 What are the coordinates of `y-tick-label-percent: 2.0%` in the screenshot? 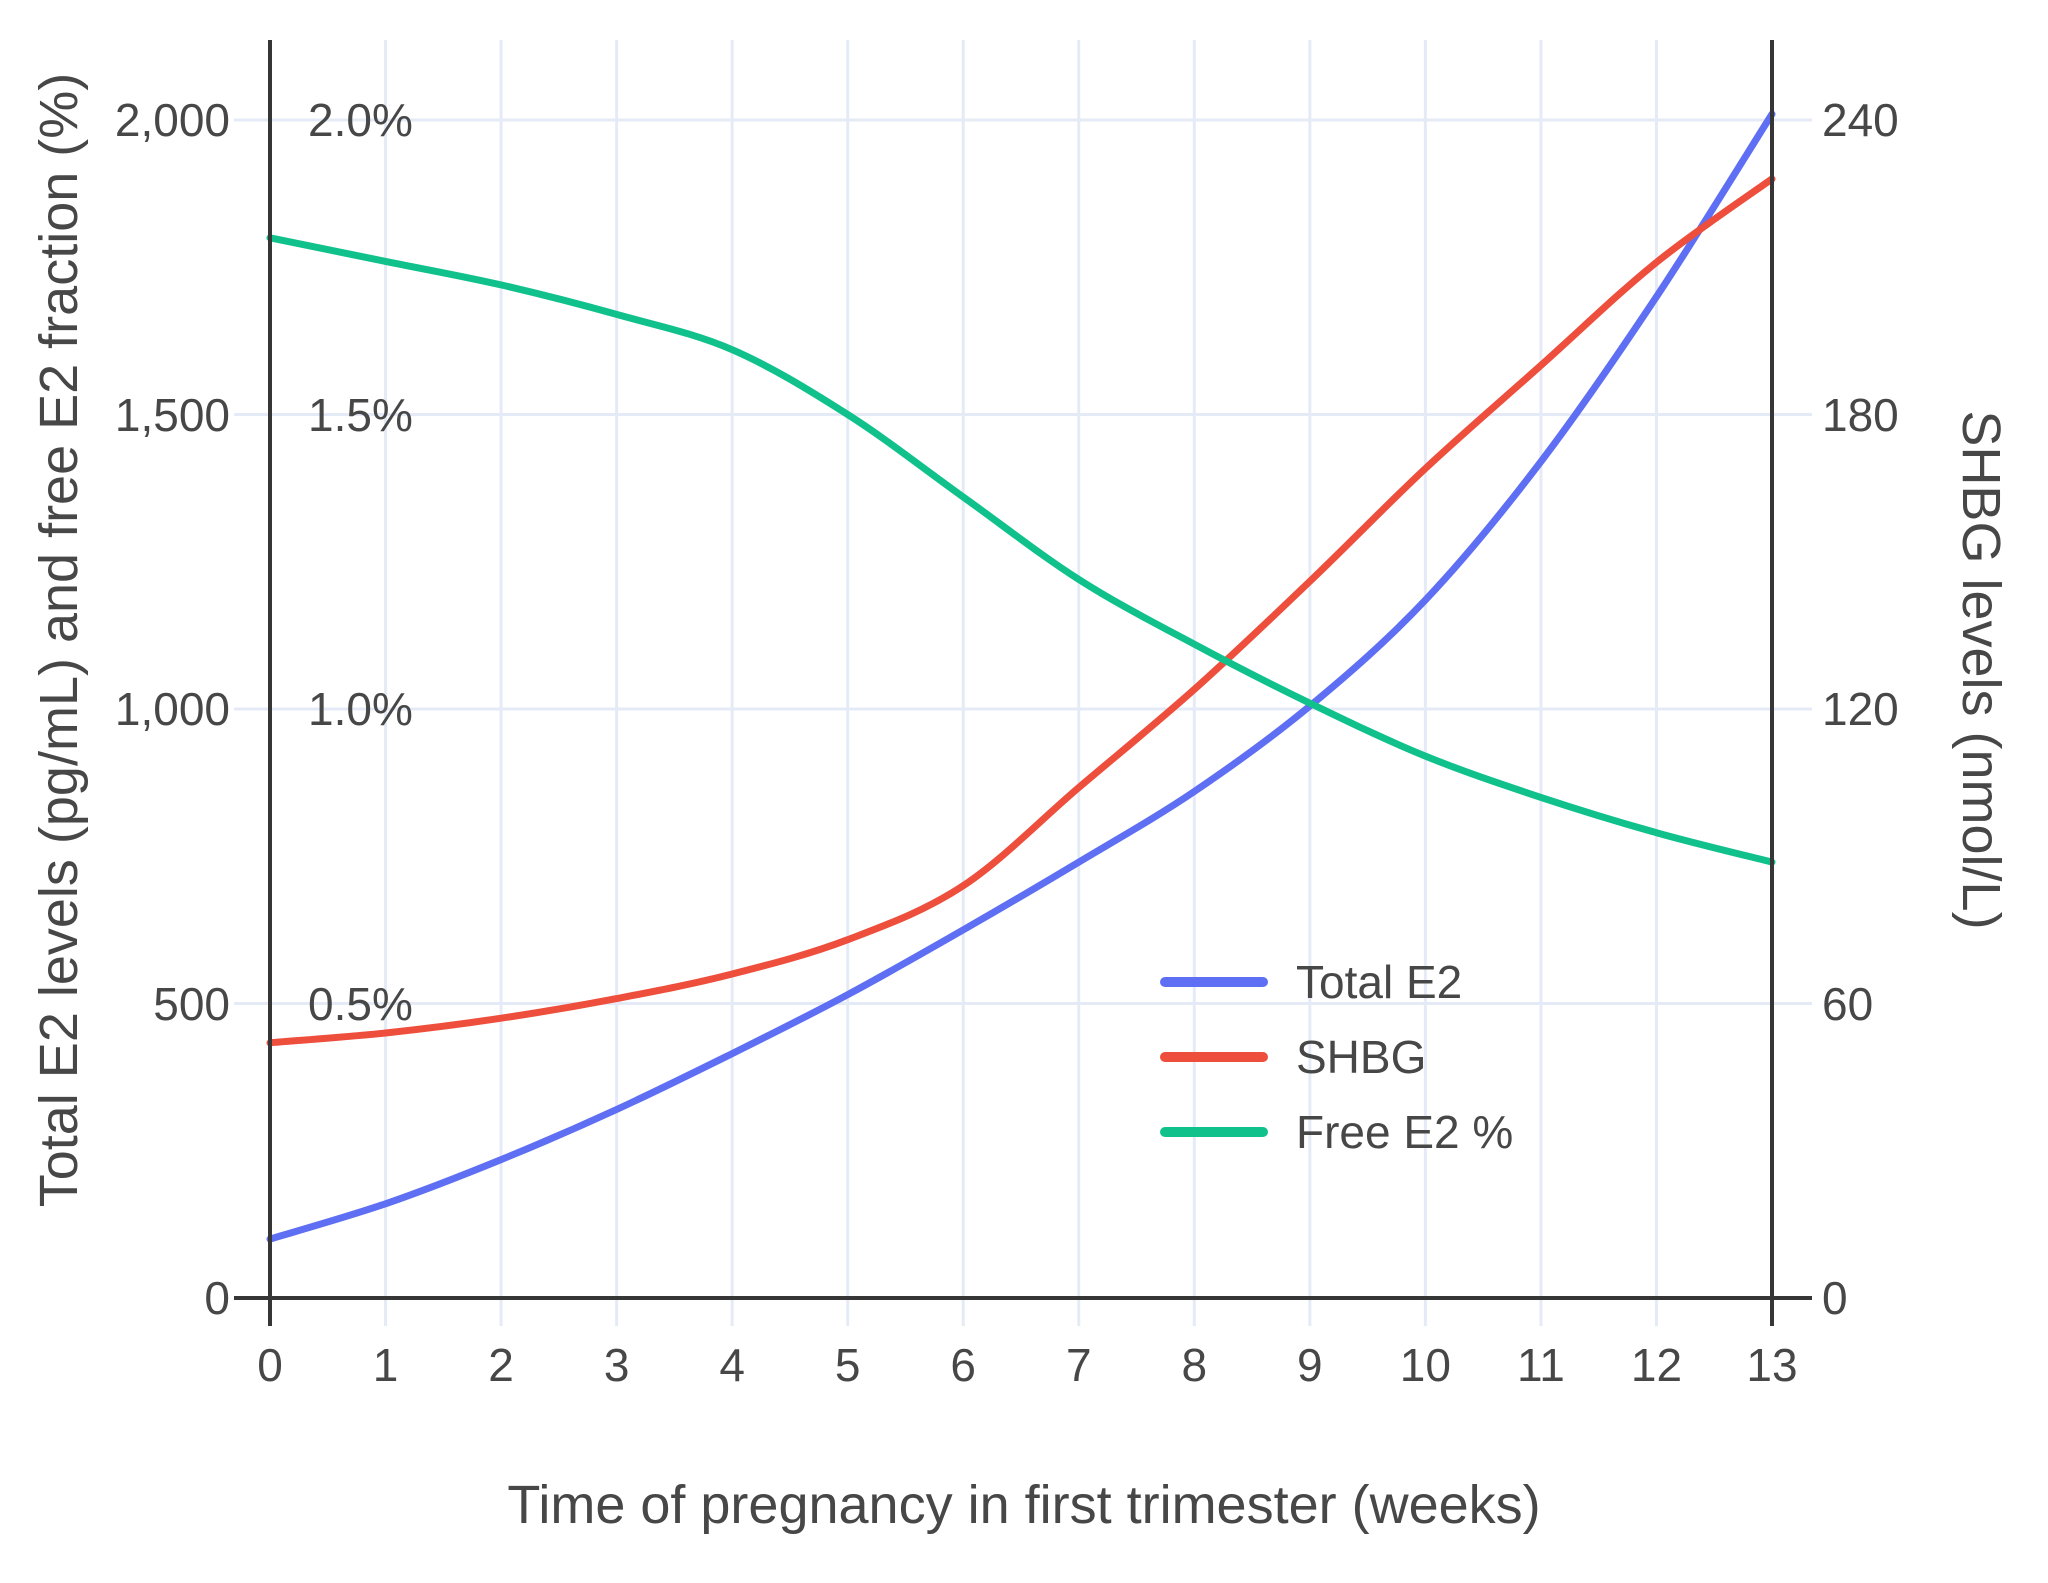 It's located at (360, 120).